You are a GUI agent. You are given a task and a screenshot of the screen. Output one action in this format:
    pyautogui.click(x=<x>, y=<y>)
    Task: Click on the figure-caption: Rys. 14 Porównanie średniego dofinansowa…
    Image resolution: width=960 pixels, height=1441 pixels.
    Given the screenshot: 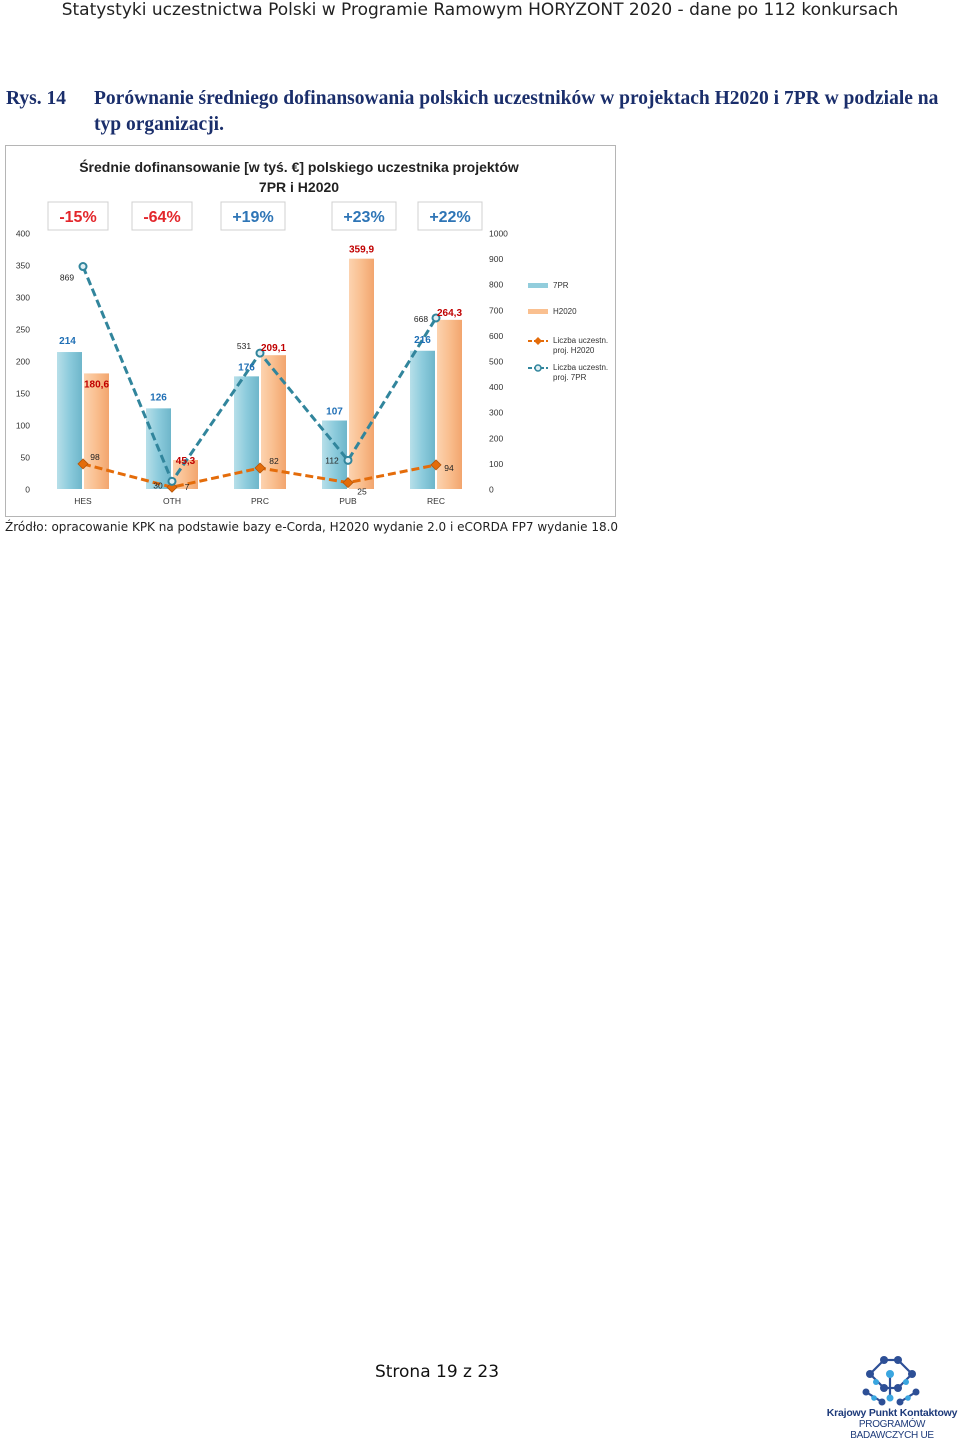 What is the action you would take?
    pyautogui.click(x=476, y=112)
    